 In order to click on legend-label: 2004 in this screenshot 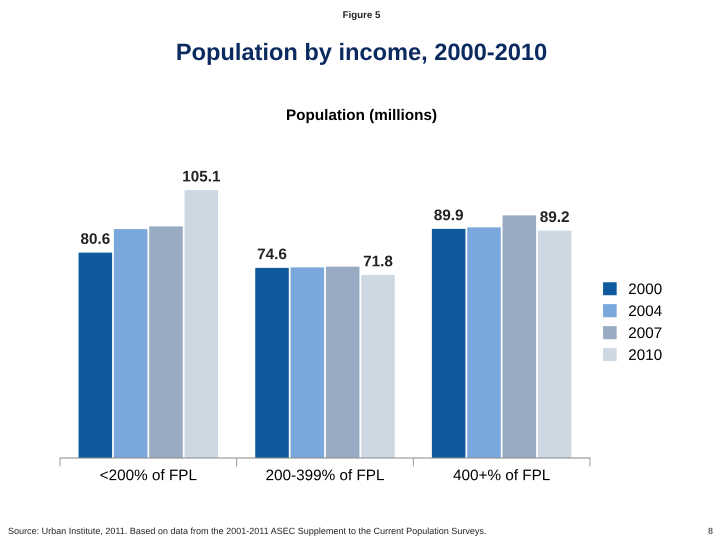, I will do `click(645, 310)`.